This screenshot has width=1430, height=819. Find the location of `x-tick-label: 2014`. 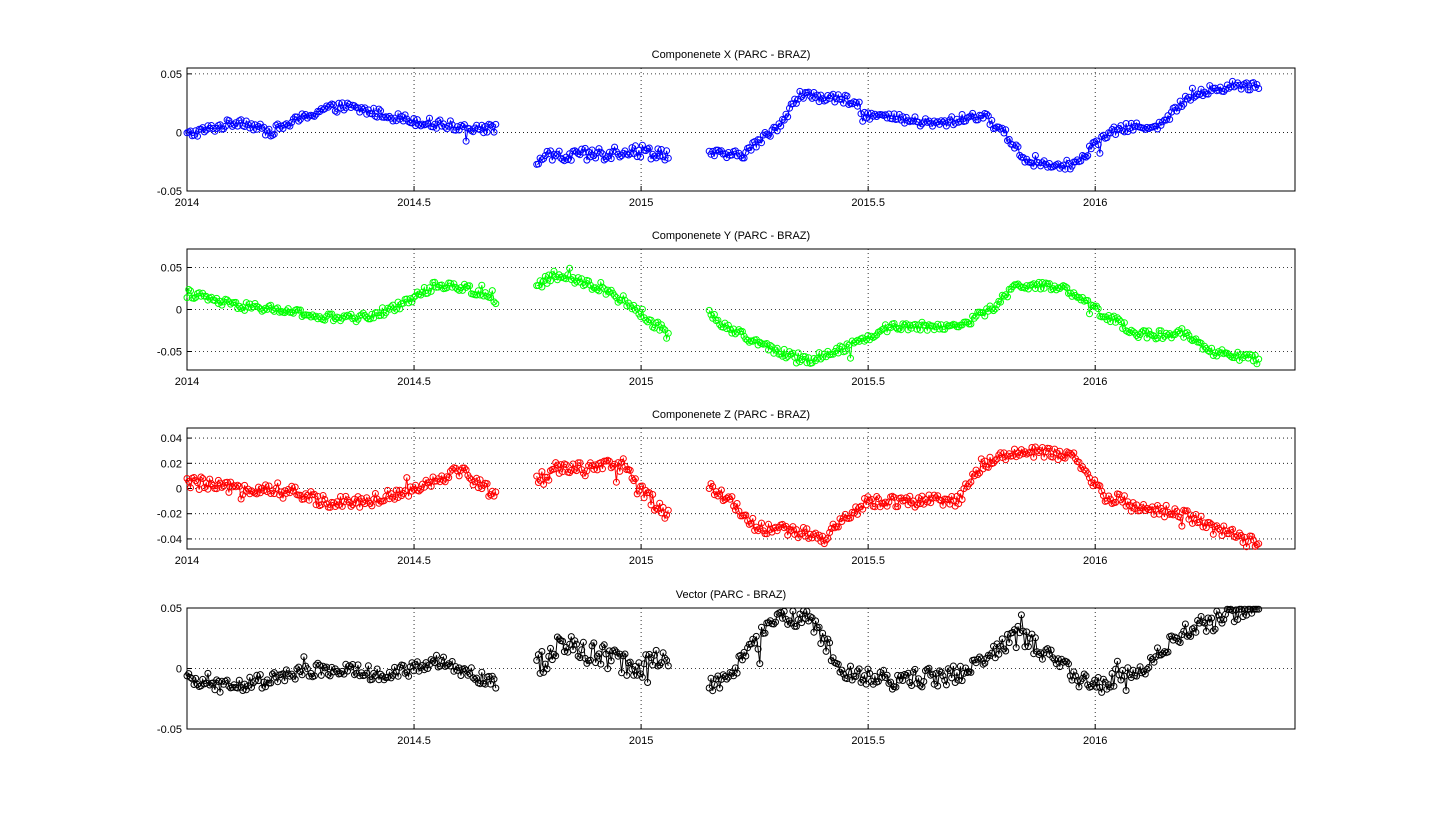

x-tick-label: 2014 is located at coordinates (187, 382).